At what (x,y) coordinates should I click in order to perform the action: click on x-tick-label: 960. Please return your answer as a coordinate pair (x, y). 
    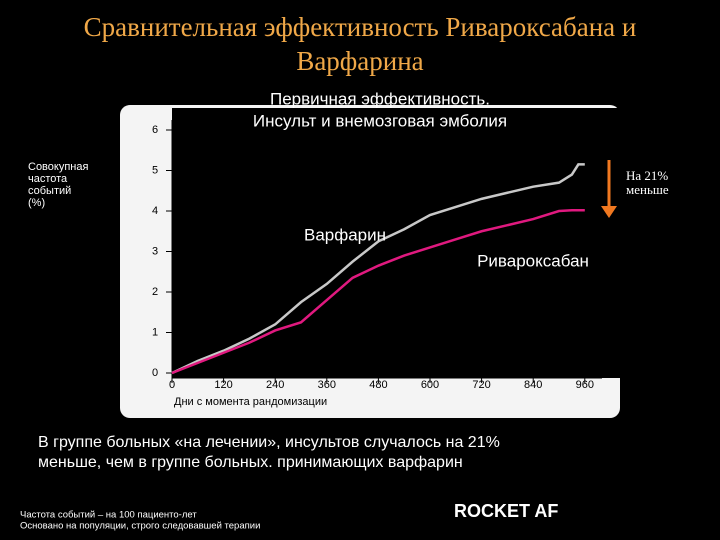
    Looking at the image, I should click on (585, 385).